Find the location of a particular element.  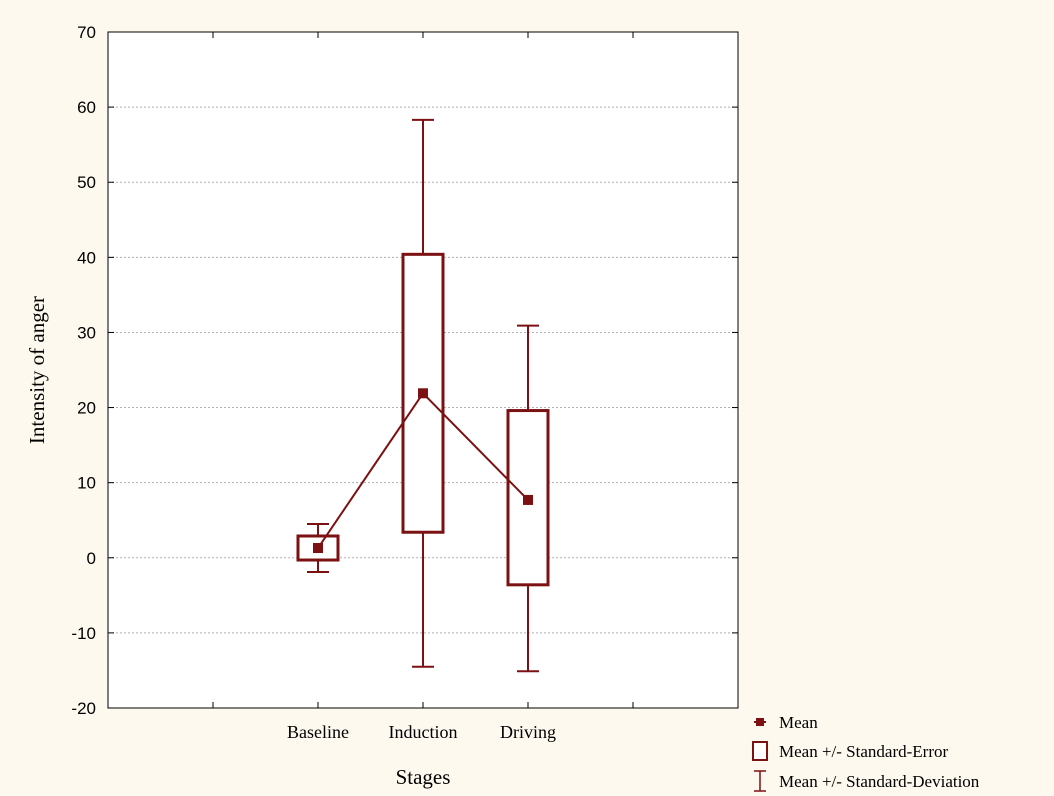

legend-mean-marker is located at coordinates (760, 722).